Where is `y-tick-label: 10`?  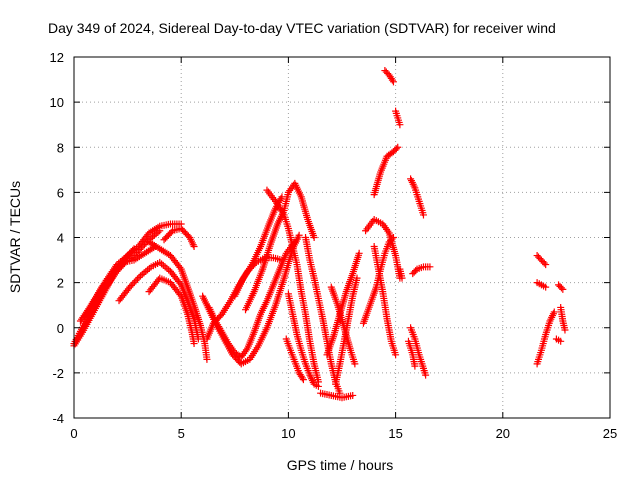 y-tick-label: 10 is located at coordinates (57, 102).